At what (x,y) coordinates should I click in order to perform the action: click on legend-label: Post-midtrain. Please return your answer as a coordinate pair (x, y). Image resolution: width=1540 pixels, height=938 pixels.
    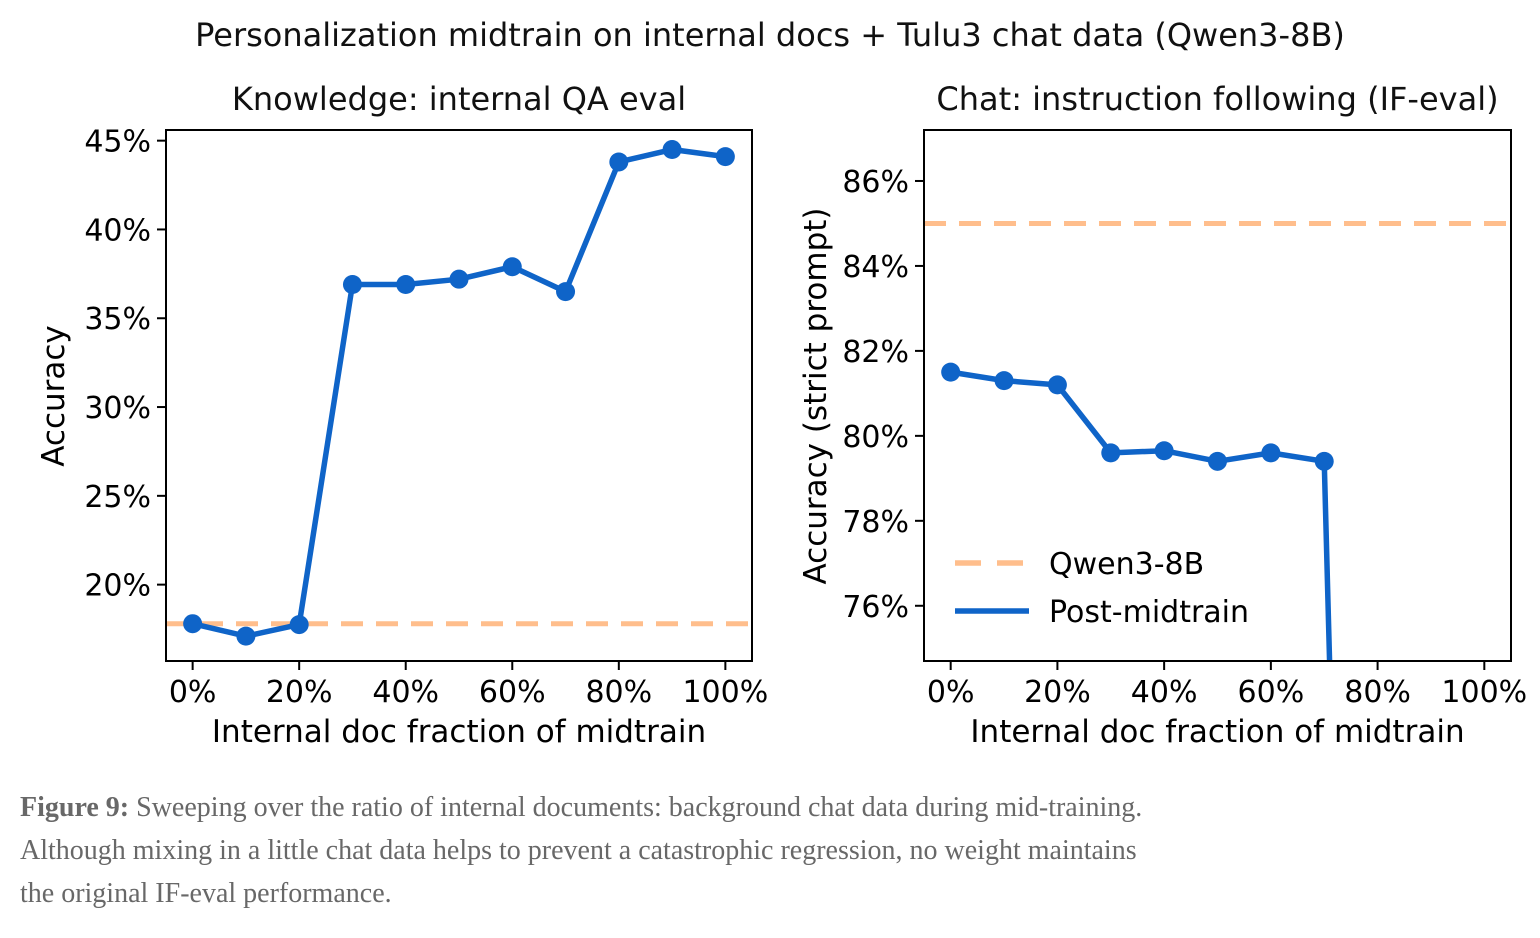
    Looking at the image, I should click on (1149, 612).